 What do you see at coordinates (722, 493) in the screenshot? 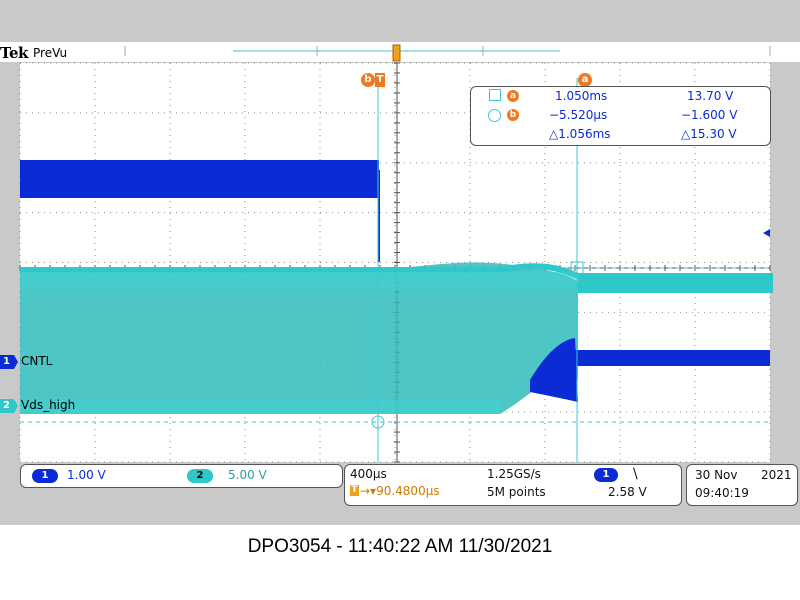
I see `time: 09:40:19` at bounding box center [722, 493].